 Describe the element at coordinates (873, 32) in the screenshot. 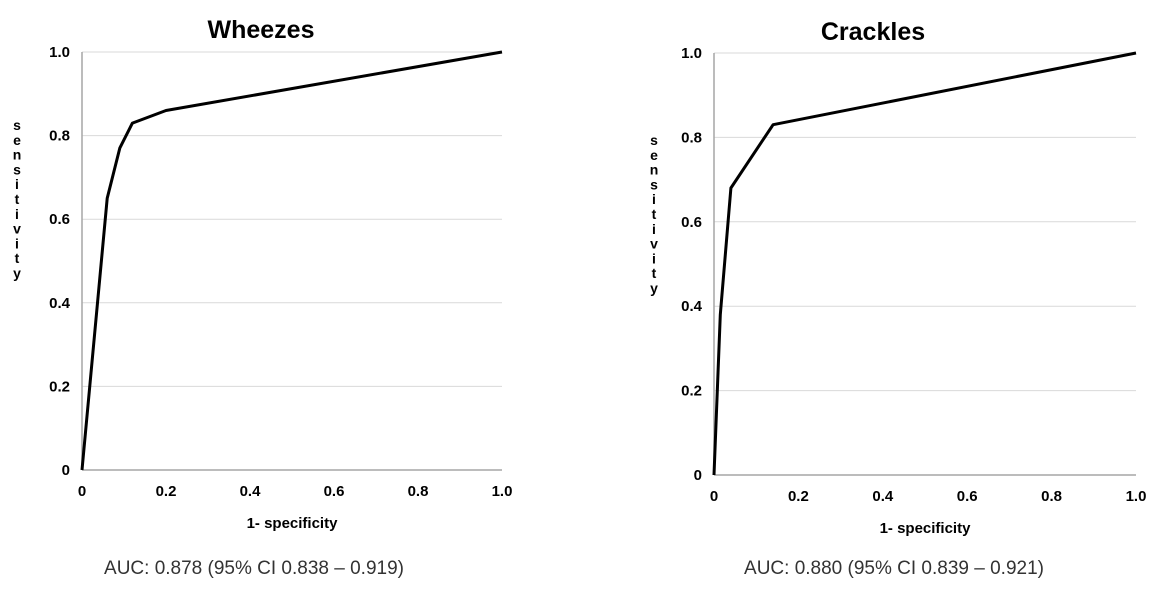

I see `chart-title: Crackles` at that location.